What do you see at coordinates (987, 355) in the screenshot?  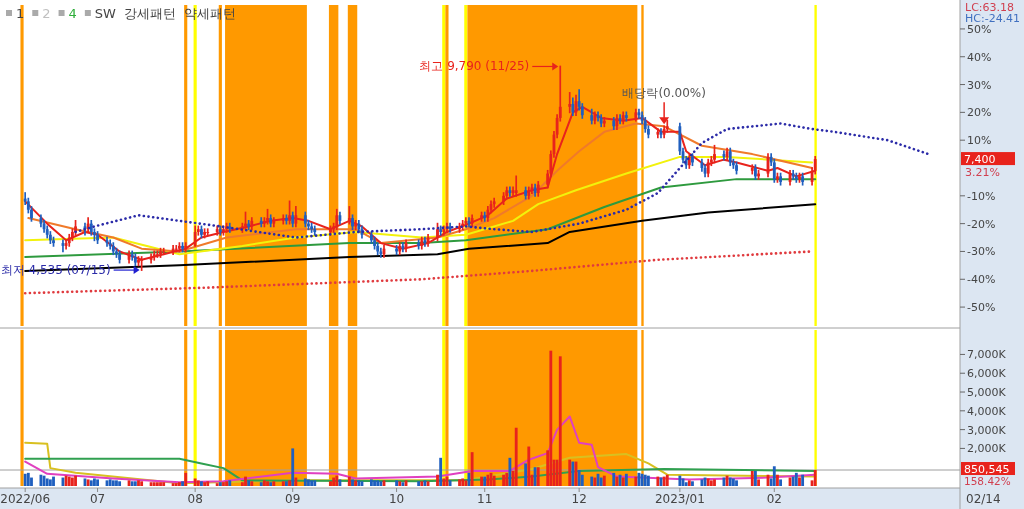 I see `y-tick-label: 7,000K` at bounding box center [987, 355].